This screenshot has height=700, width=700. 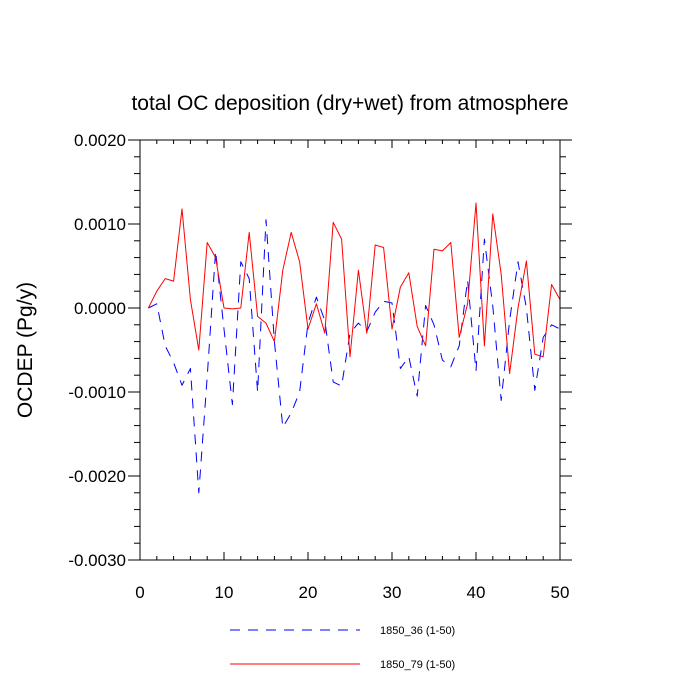 What do you see at coordinates (97, 476) in the screenshot?
I see `y-tick-label: -0.0020` at bounding box center [97, 476].